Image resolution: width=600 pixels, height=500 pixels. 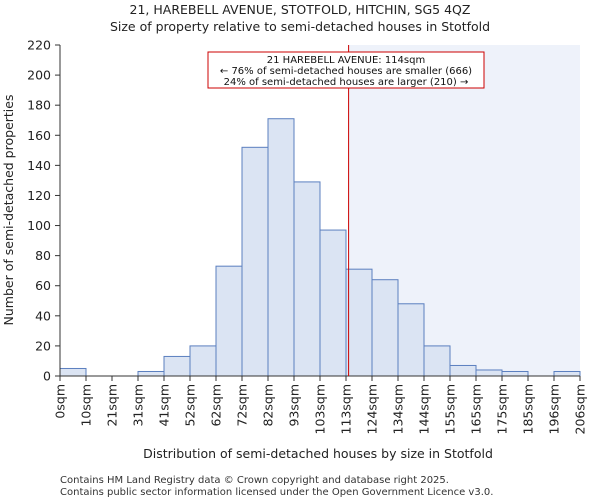 I want to click on x-tick-label: 82sqm, so click(x=268, y=405).